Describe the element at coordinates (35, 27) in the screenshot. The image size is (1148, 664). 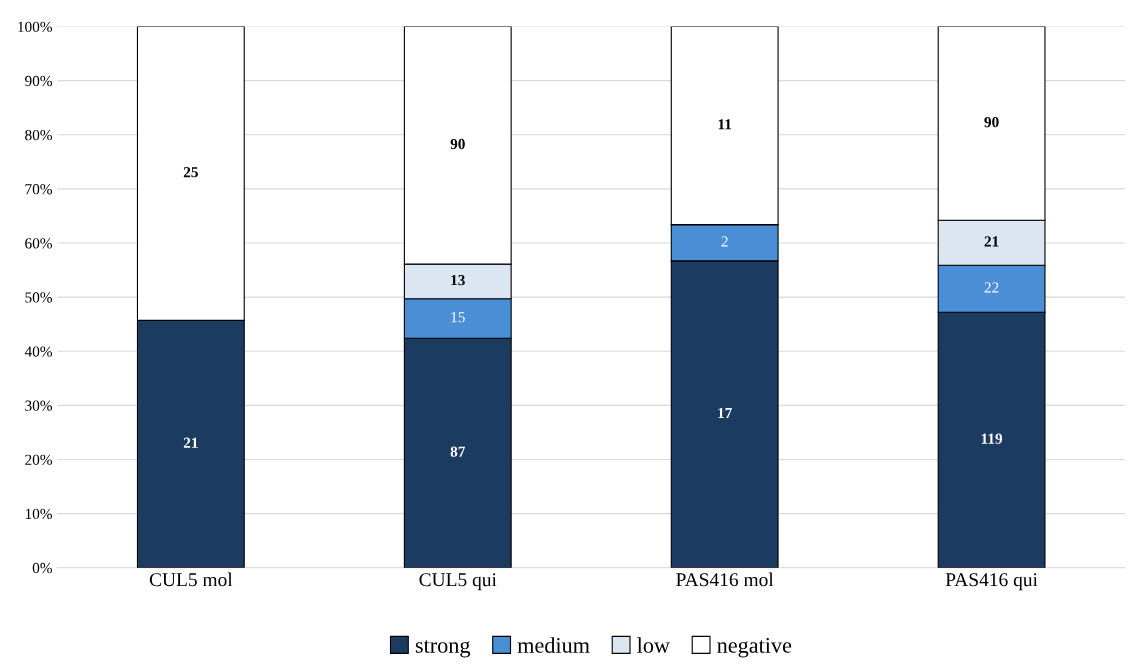
I see `y-tick-label: 100%` at that location.